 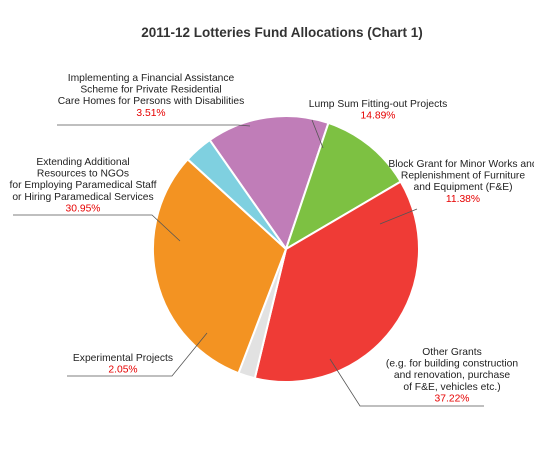 I want to click on slice-label: Implementing a Financial Assistance, so click(x=151, y=78).